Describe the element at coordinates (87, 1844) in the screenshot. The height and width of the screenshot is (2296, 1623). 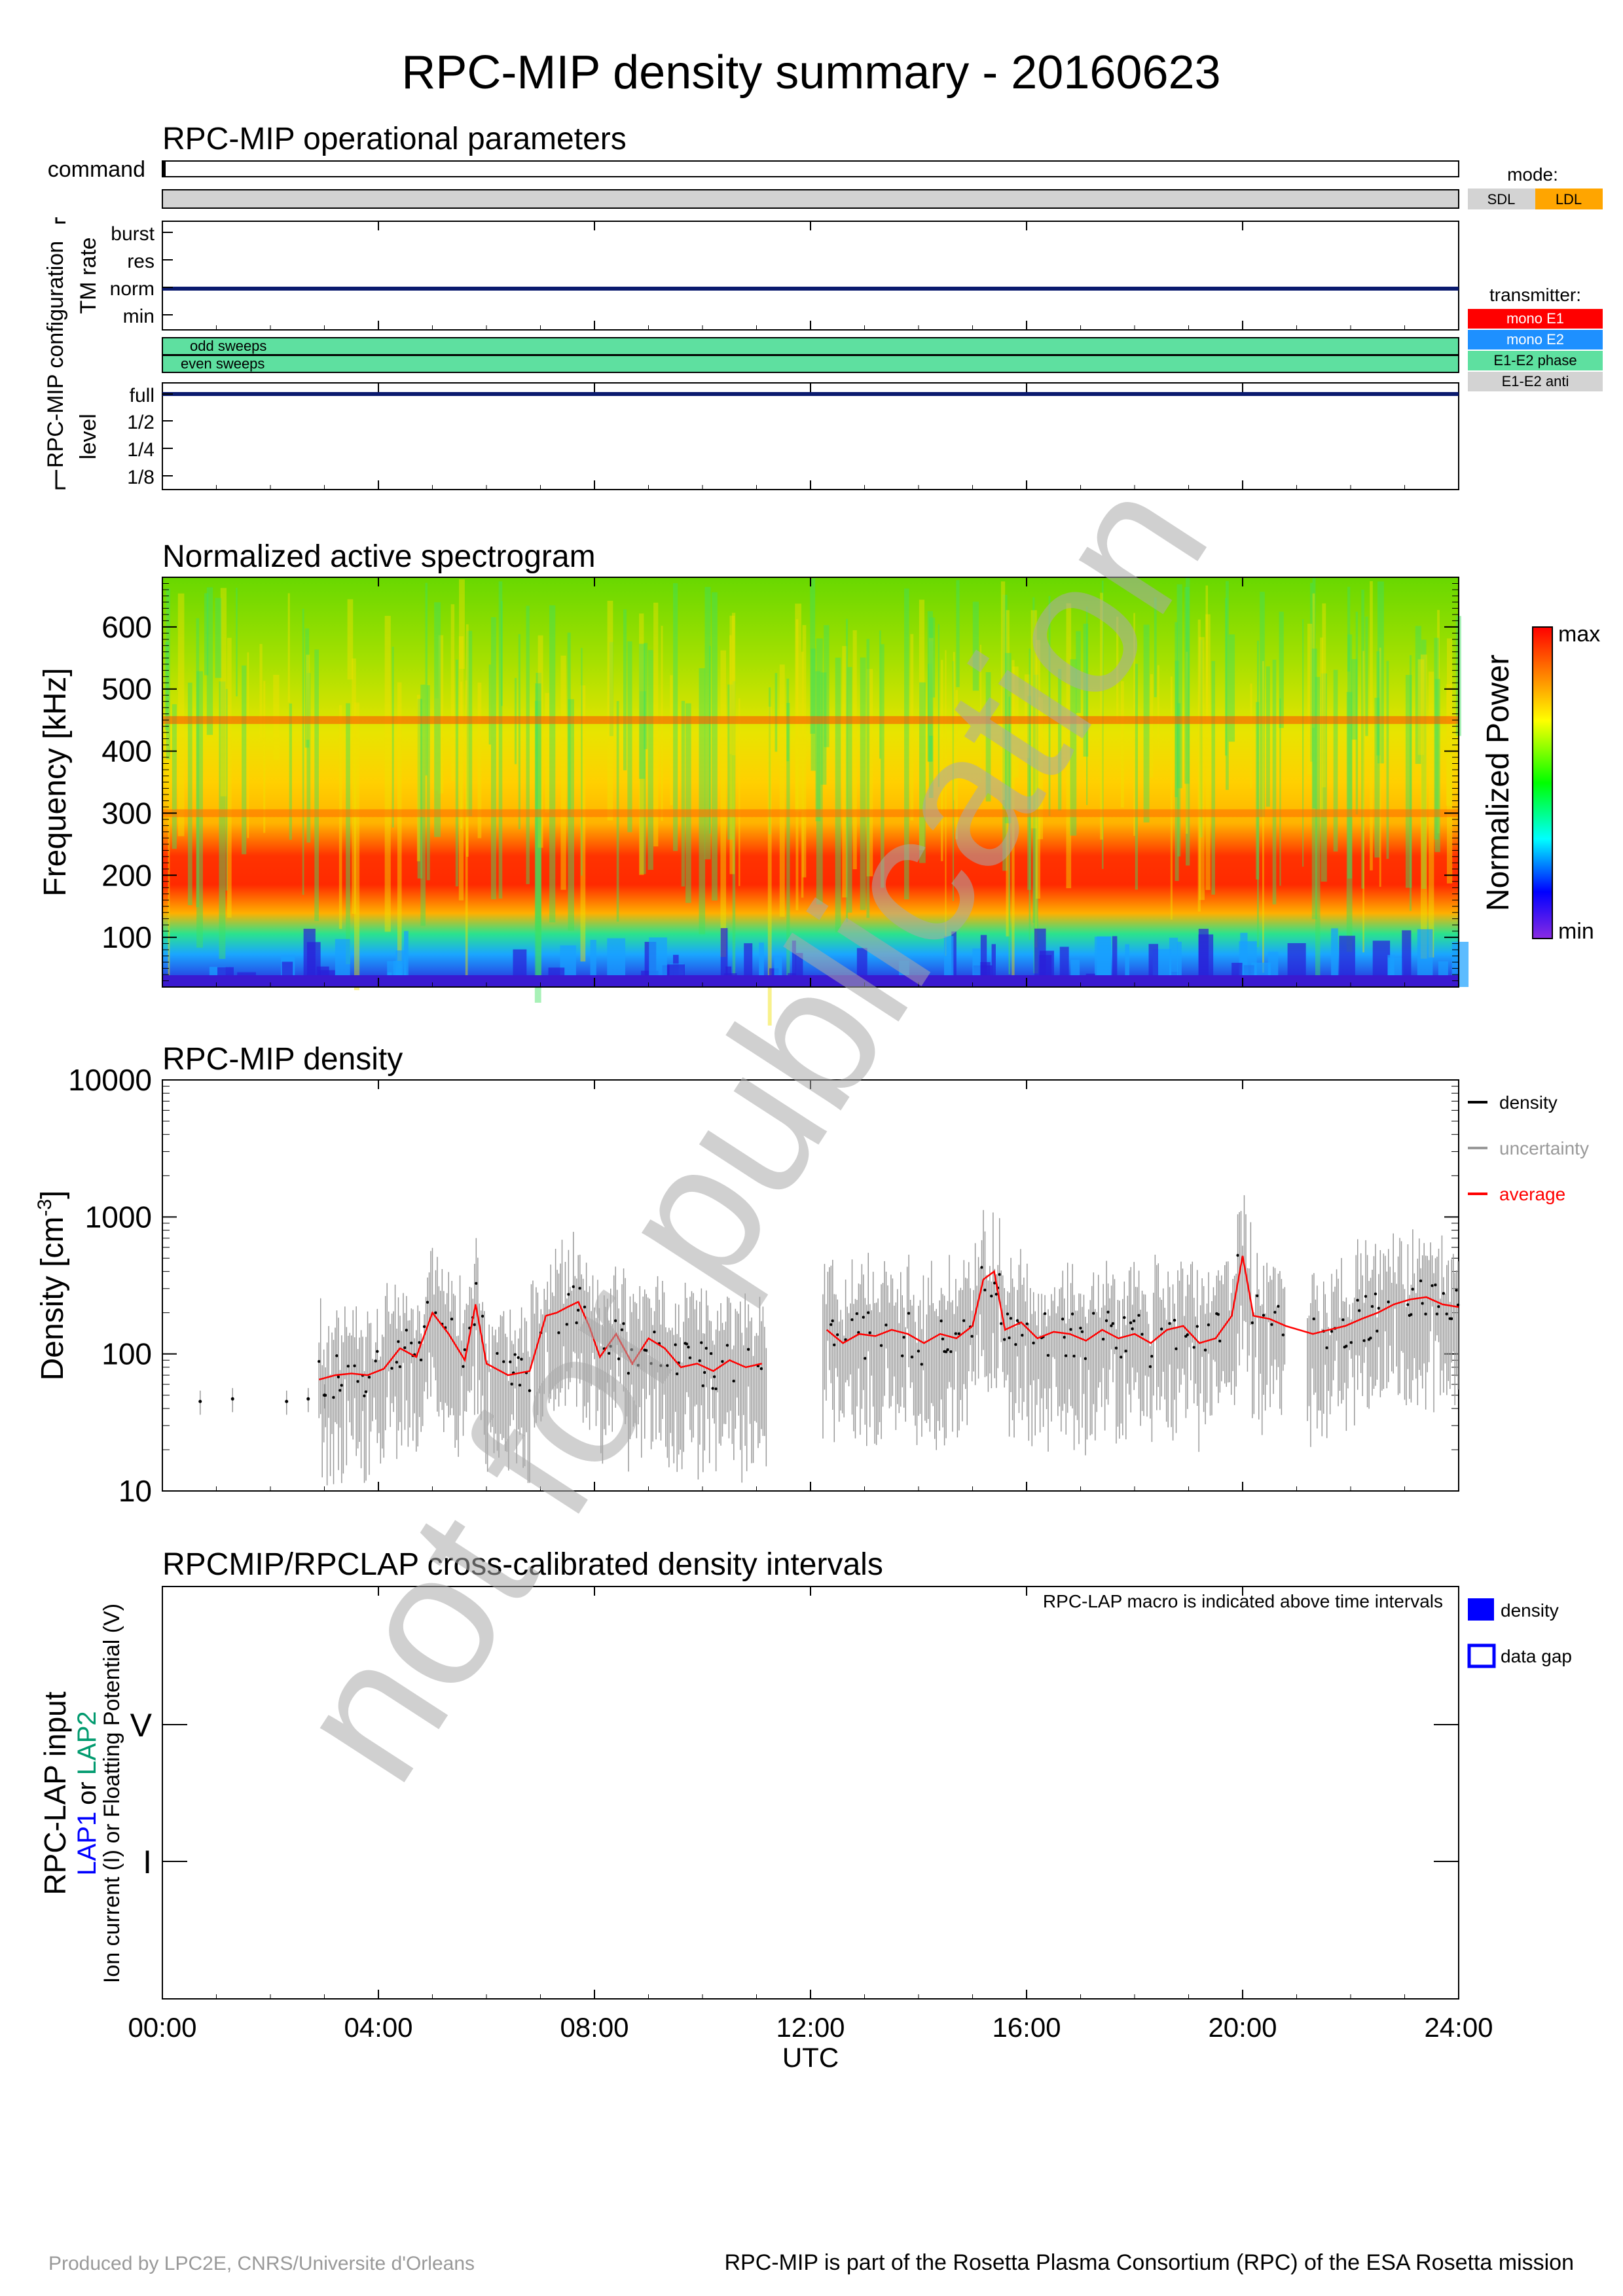
I see `lap1-label: LAP1` at that location.